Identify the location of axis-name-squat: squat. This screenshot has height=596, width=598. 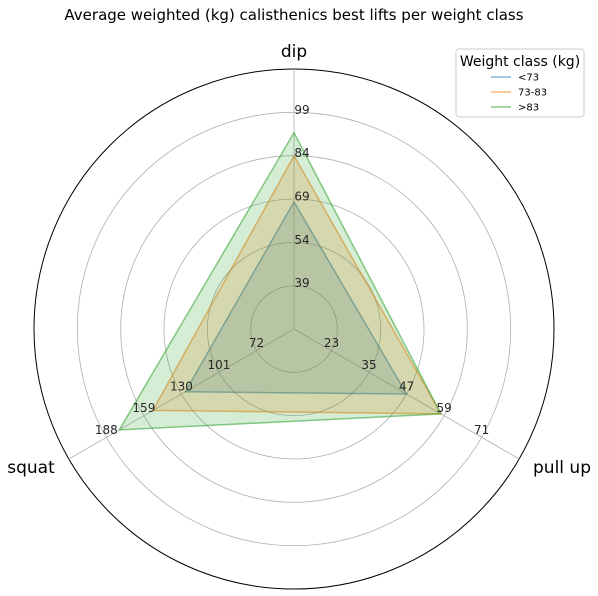
(31, 468).